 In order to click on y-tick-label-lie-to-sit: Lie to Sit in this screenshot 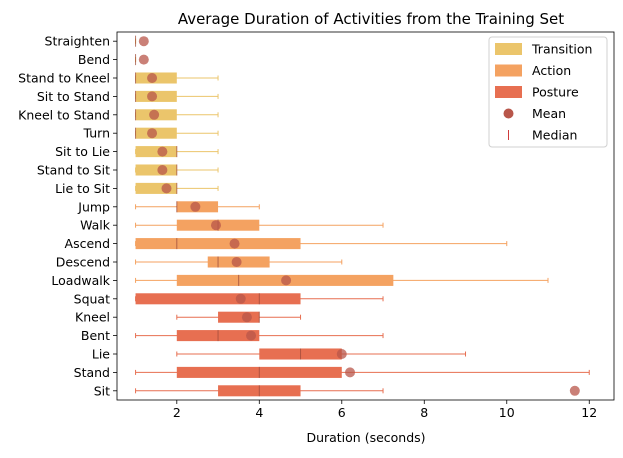, I will do `click(82, 188)`.